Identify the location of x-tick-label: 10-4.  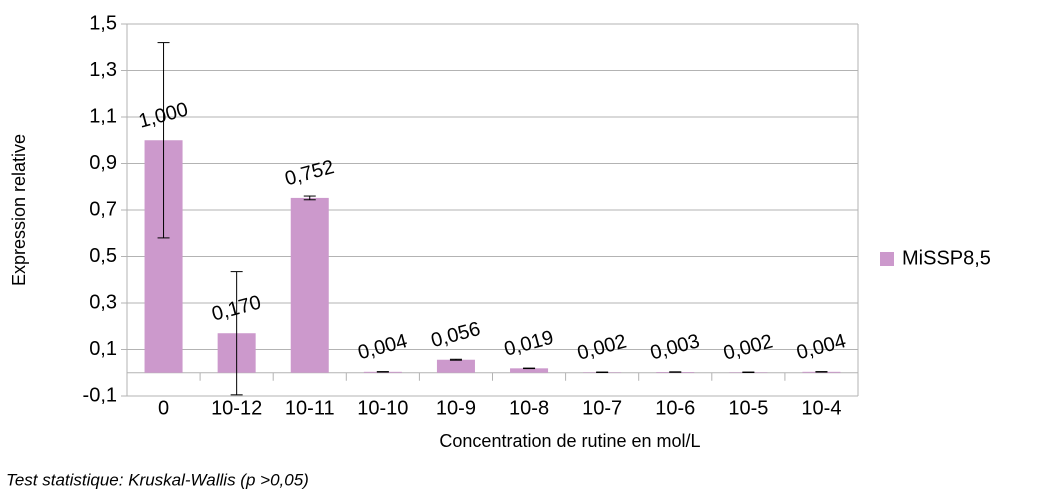
(821, 408).